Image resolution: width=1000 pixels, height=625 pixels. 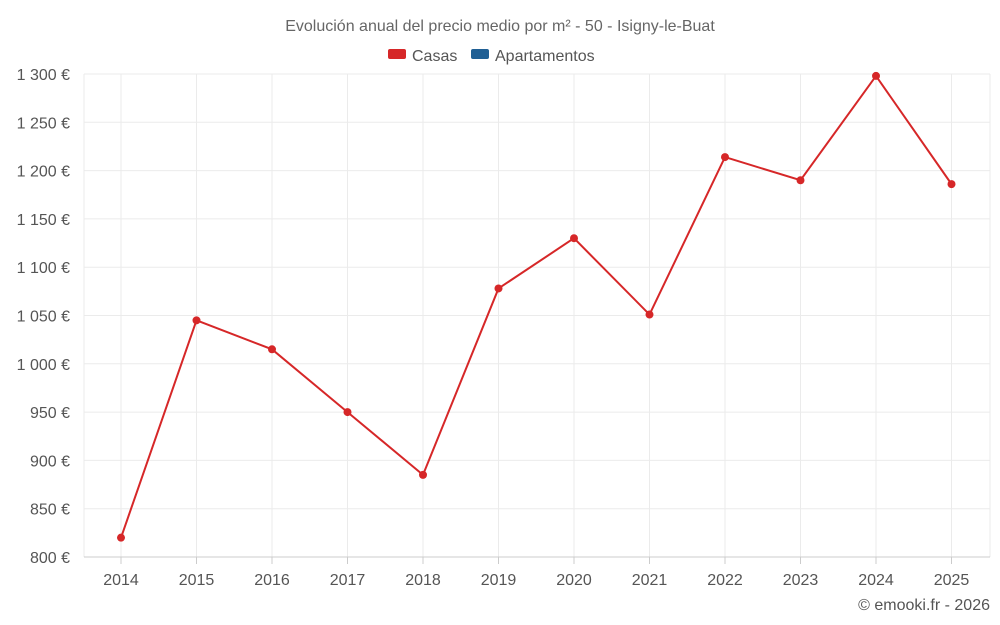 I want to click on x-tick-label: 2024, so click(x=876, y=580).